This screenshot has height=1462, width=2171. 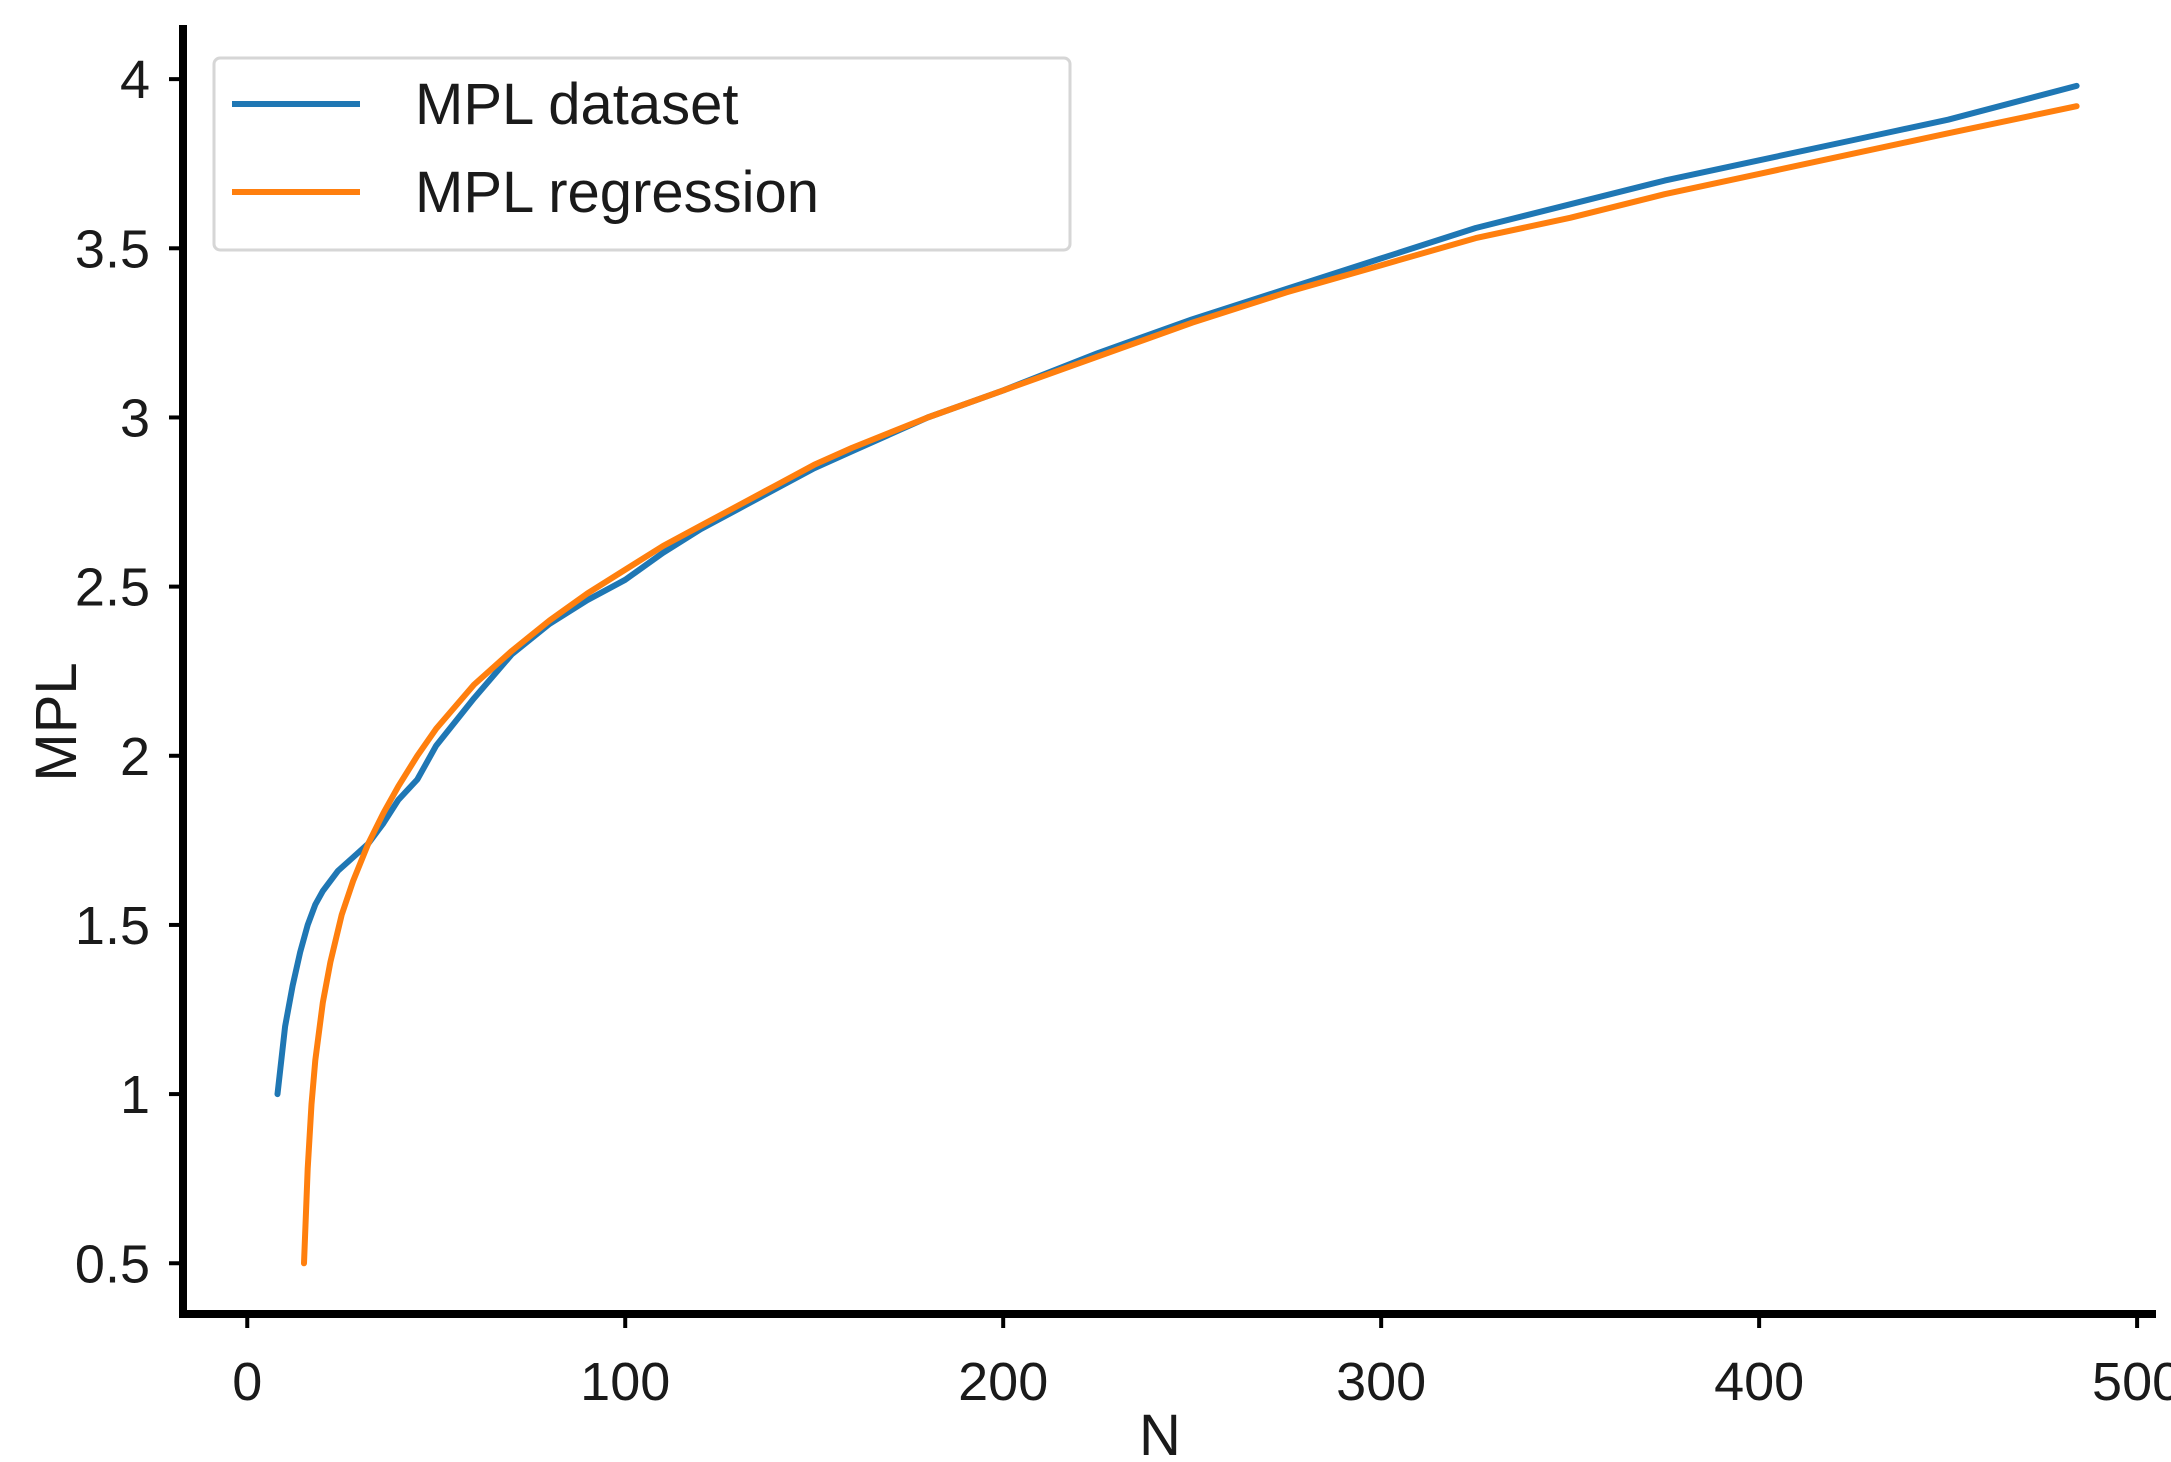 I want to click on y-tick-label: 1.5, so click(x=112, y=926).